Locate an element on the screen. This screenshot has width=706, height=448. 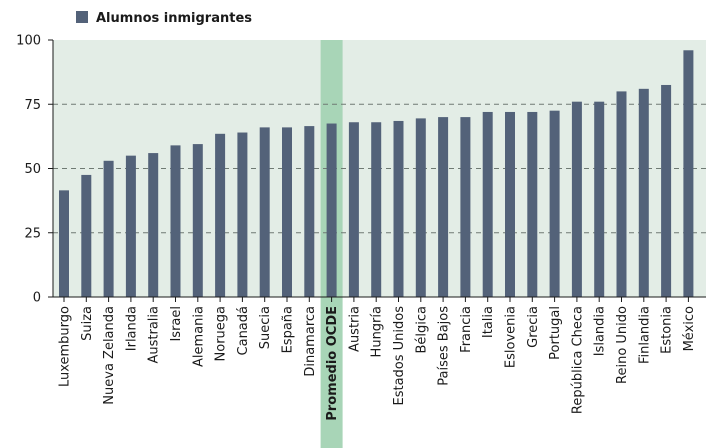
x-category-label-16: Bélgica is located at coordinates (421, 330).